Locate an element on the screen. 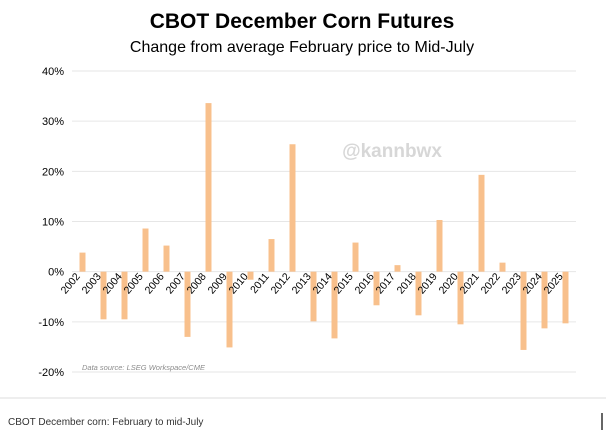  bar-2011 is located at coordinates (271, 255).